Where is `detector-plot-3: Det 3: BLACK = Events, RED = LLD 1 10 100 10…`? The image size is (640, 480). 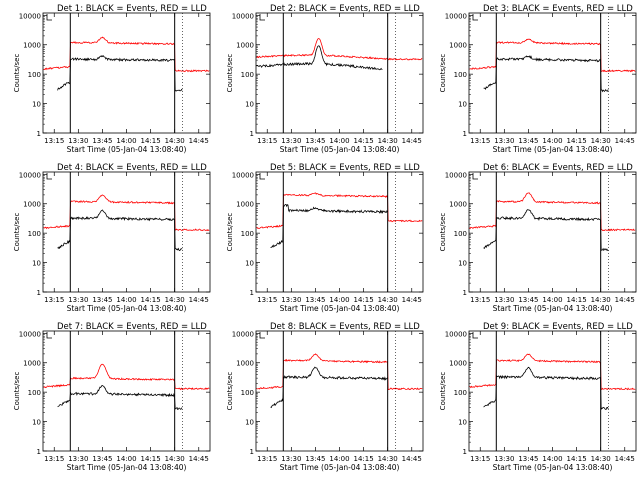 detector-plot-3: Det 3: BLACK = Events, RED = LLD 1 10 100 10… is located at coordinates (538, 79).